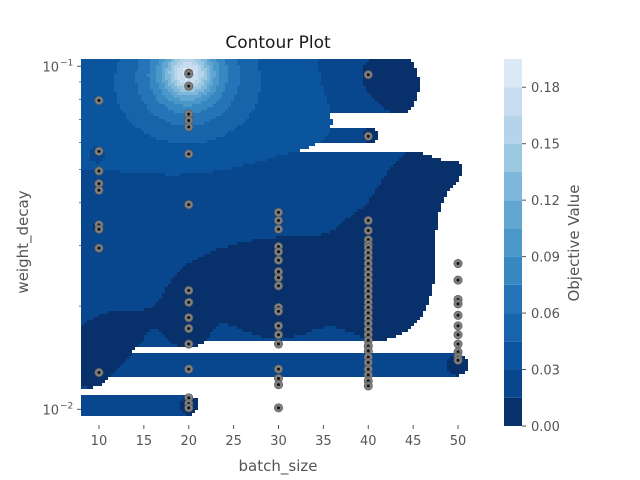  I want to click on x-tick-label: 15, so click(144, 441).